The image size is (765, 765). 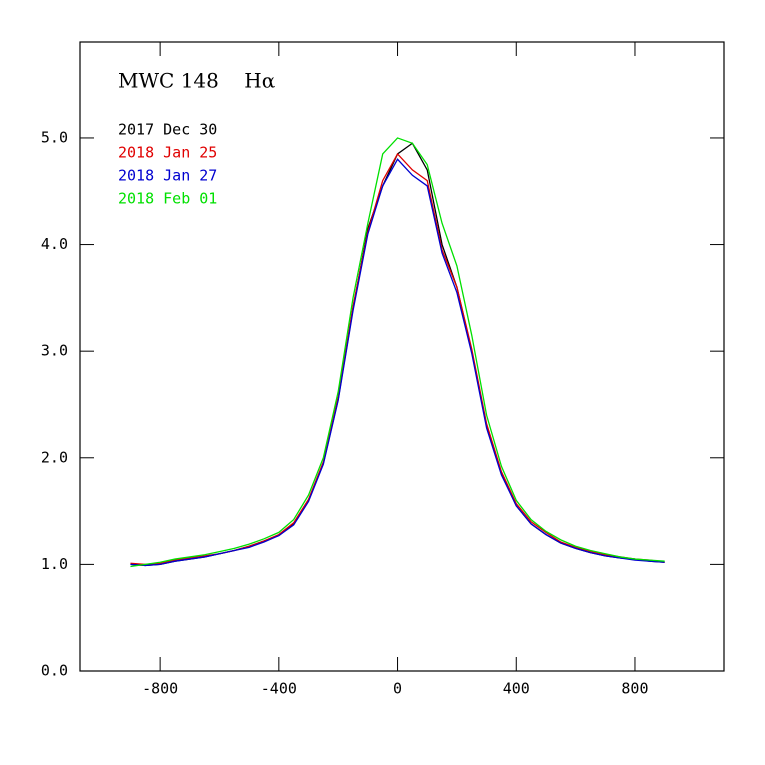 What do you see at coordinates (634, 689) in the screenshot?
I see `x-tick-label: 800` at bounding box center [634, 689].